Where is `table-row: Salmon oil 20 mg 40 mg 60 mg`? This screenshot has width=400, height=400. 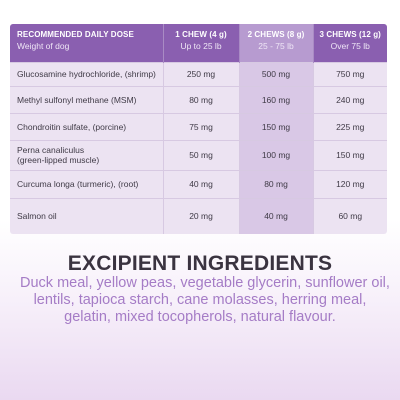 table-row: Salmon oil 20 mg 40 mg 60 mg is located at coordinates (198, 215).